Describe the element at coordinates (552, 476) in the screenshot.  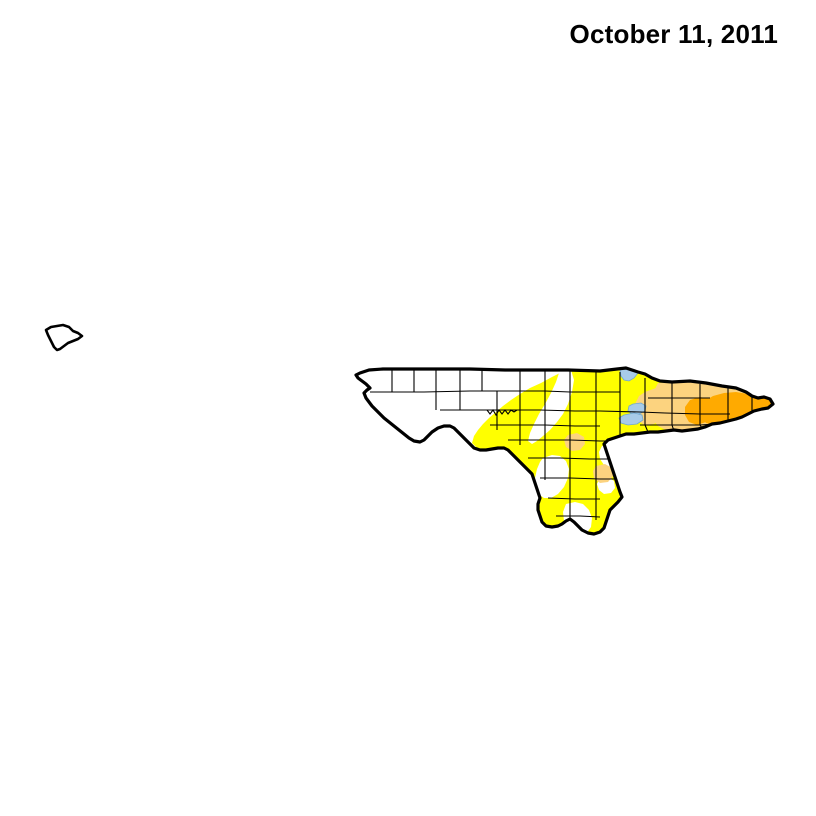
I see `region-none-notch-south` at that location.